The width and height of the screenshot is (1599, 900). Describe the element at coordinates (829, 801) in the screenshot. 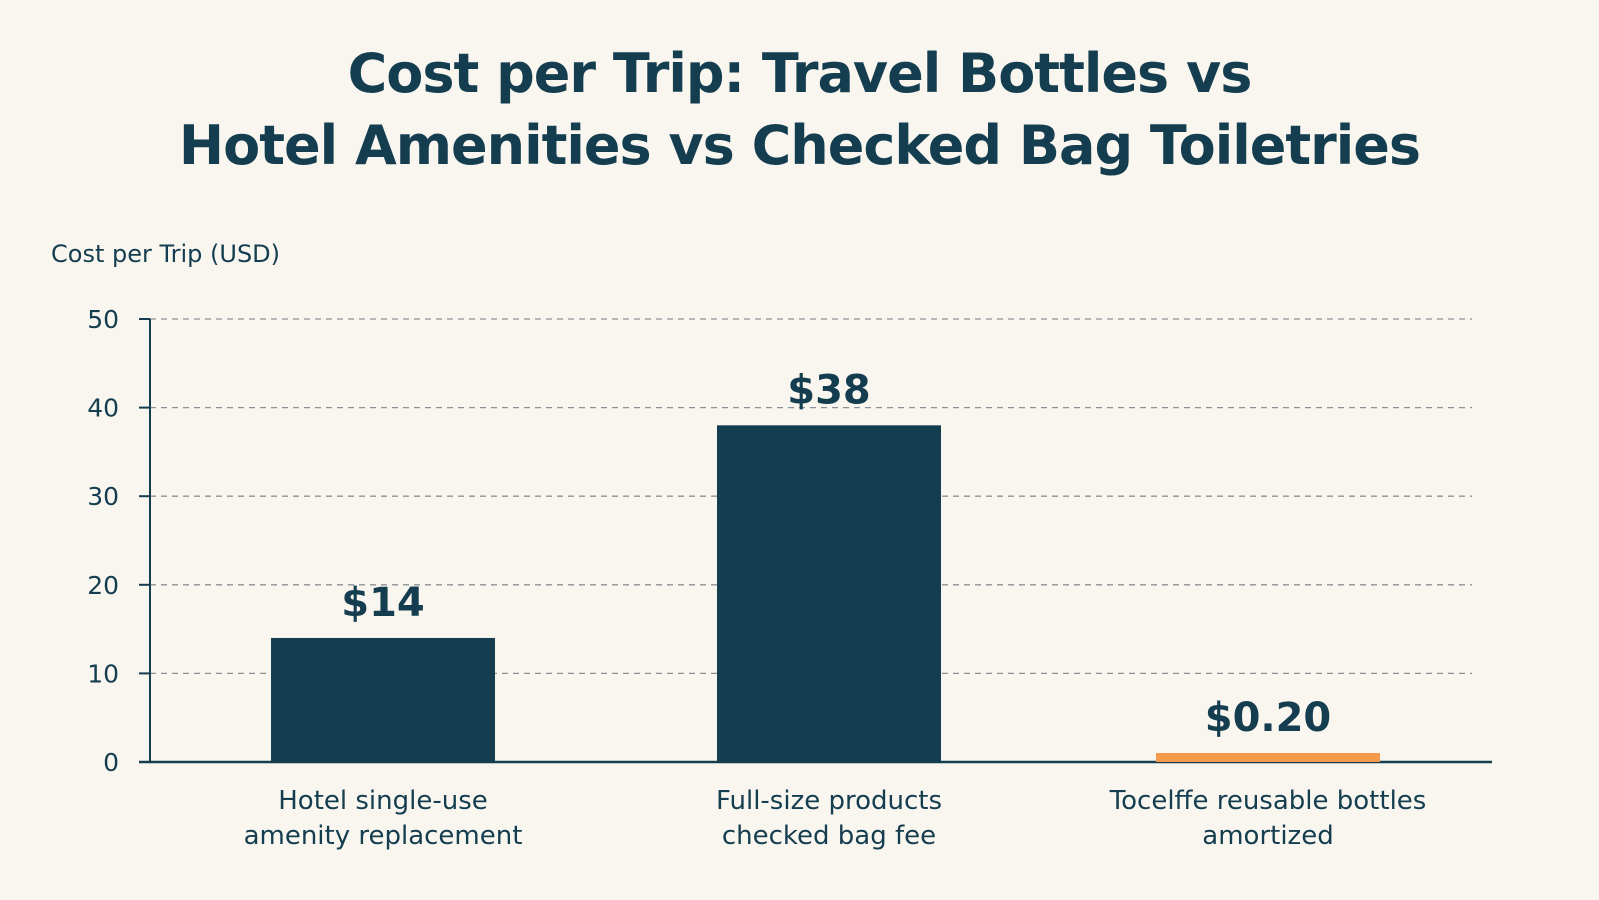

I see `category-label-2-line-1: Full-size products` at that location.